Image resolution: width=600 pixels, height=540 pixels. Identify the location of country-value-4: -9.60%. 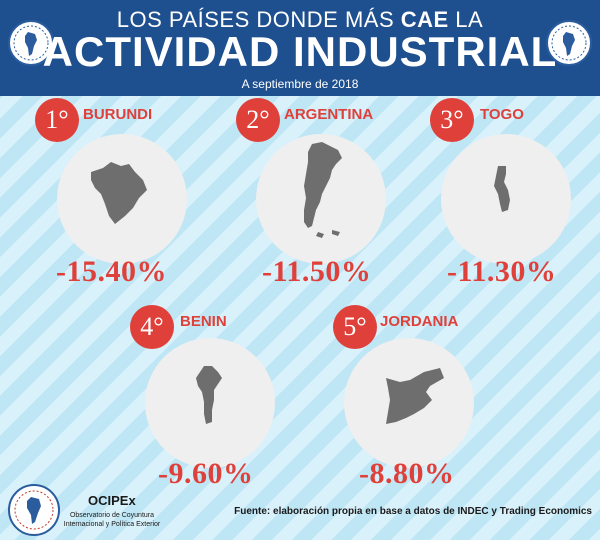
(206, 473).